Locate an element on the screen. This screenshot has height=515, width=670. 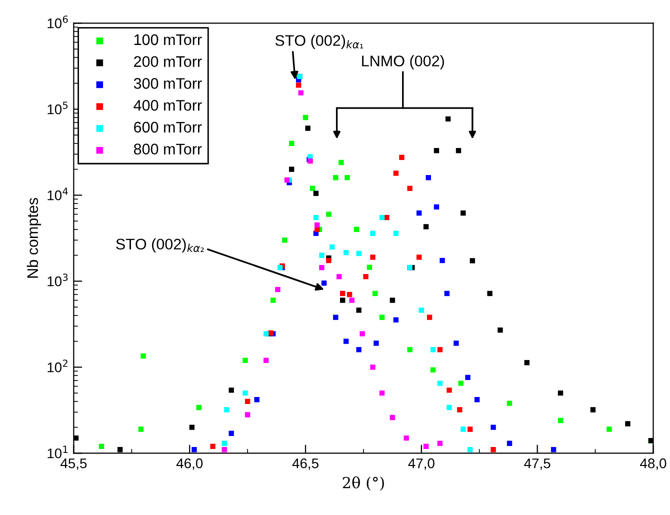
annotation: STO (002)$_{kα₁}$ is located at coordinates (319, 41).